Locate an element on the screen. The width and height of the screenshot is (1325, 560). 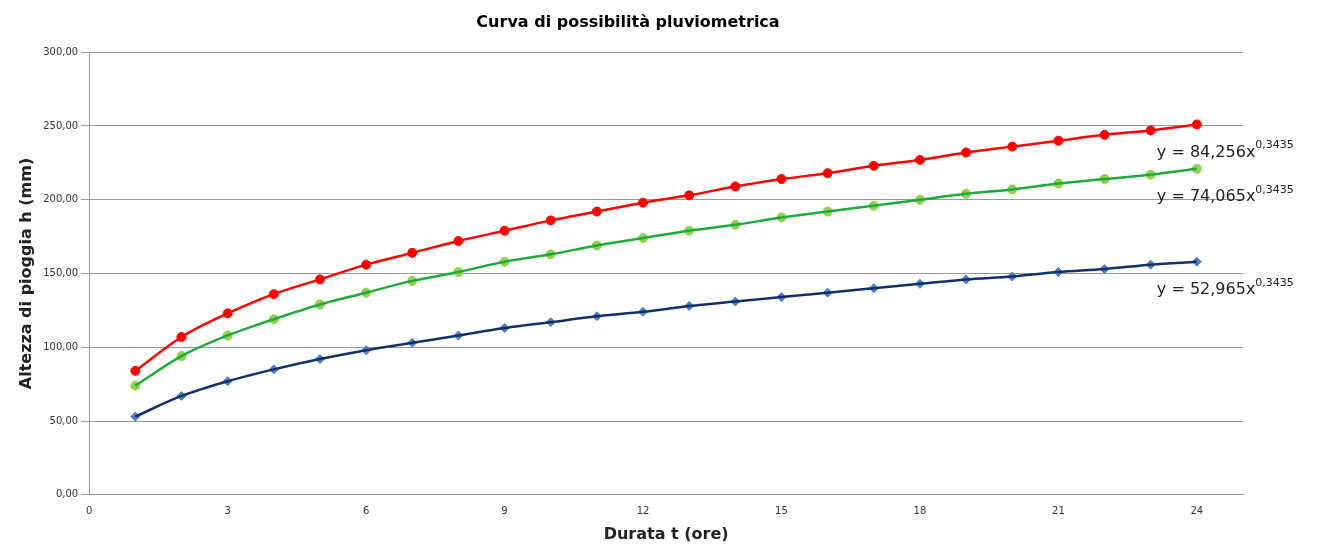
x-tick-label: 6 is located at coordinates (366, 511).